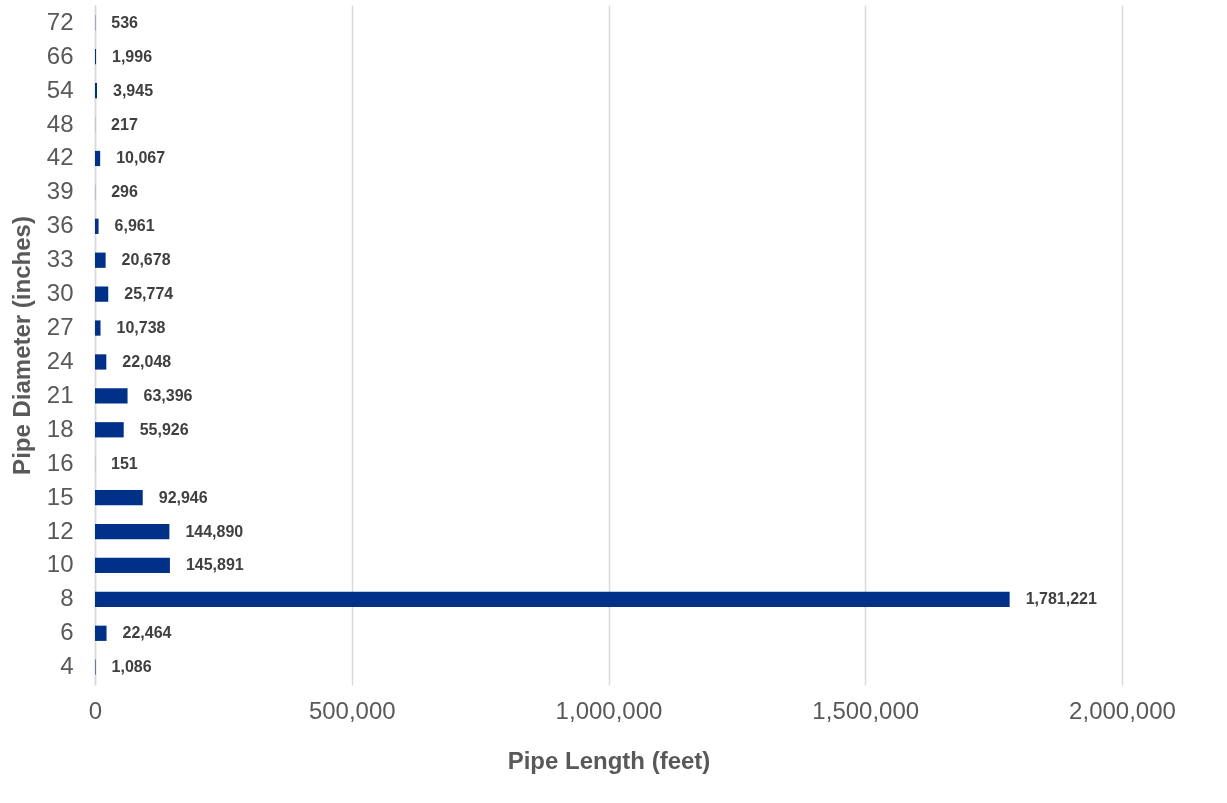 The image size is (1227, 803). What do you see at coordinates (866, 710) in the screenshot?
I see `x-tick-label: 1,500,000` at bounding box center [866, 710].